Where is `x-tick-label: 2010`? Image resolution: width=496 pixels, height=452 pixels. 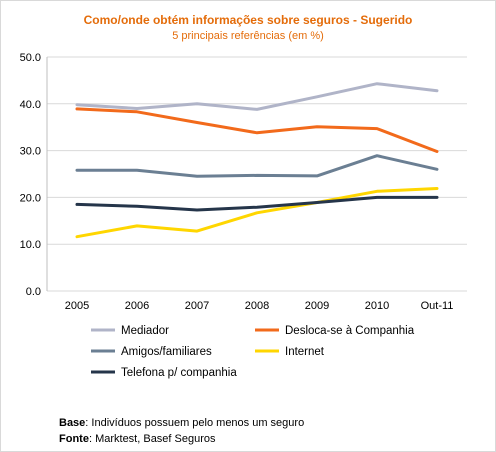
x-tick-label: 2010 is located at coordinates (377, 306).